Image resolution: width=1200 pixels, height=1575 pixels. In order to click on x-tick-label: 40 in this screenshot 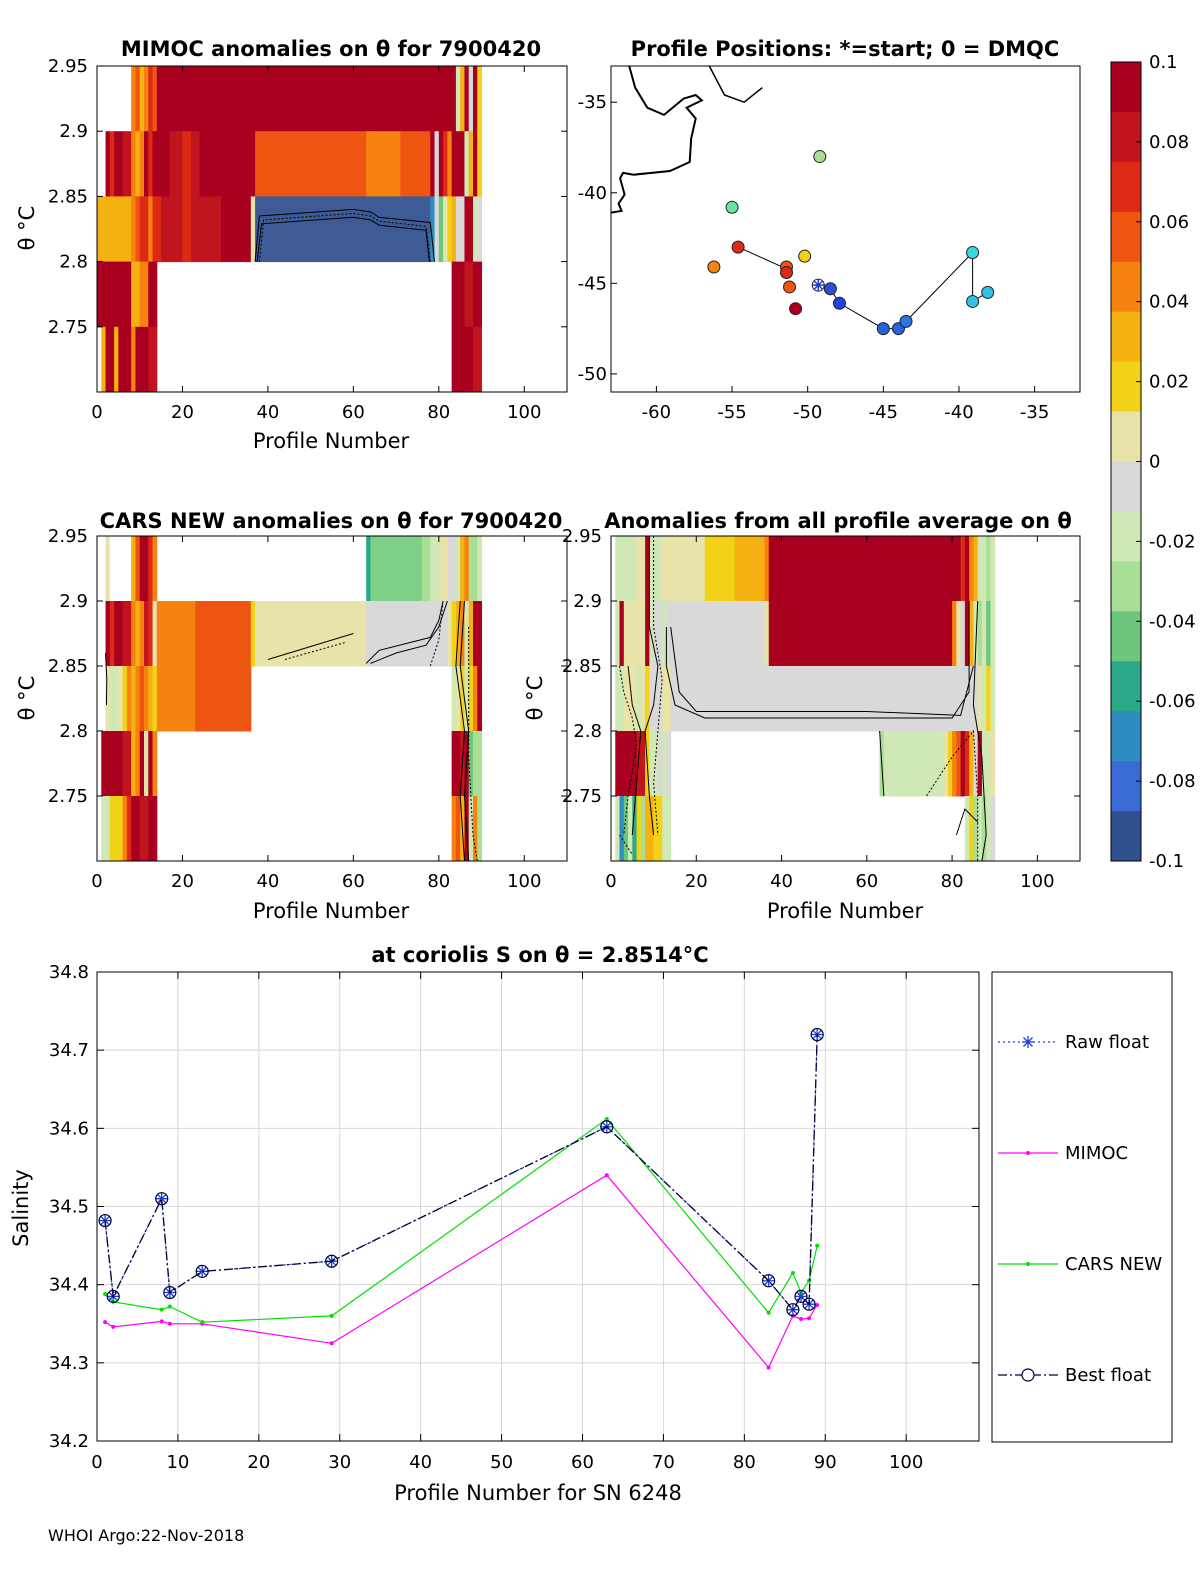, I will do `click(420, 1462)`.